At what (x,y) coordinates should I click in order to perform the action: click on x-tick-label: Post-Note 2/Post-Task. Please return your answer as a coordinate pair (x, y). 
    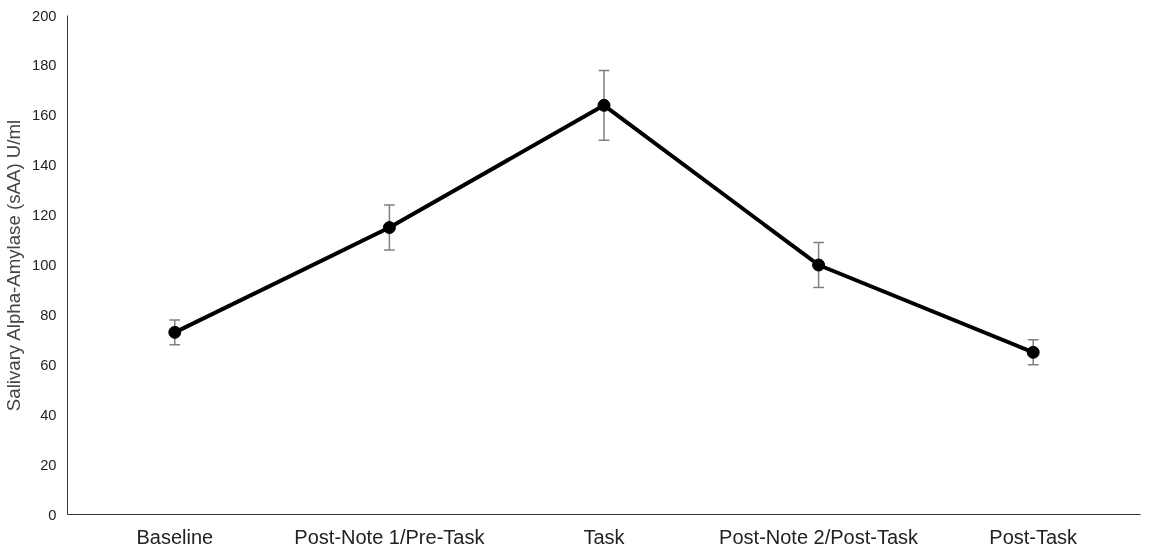
    Looking at the image, I should click on (819, 536).